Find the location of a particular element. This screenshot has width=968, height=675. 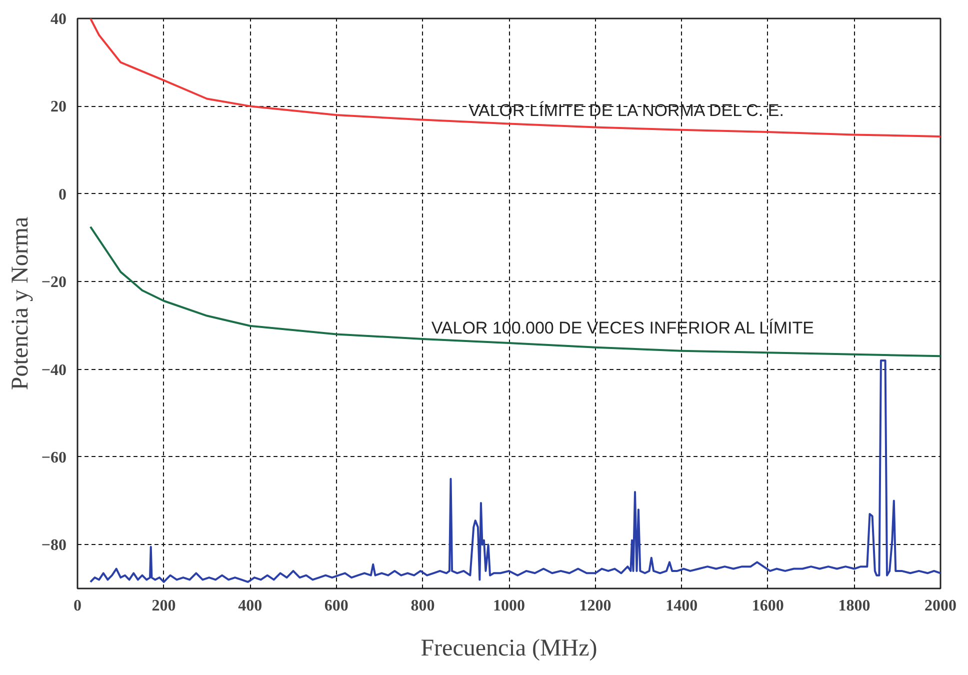

x-axis-title: Frecuencia (MHz) is located at coordinates (509, 649).